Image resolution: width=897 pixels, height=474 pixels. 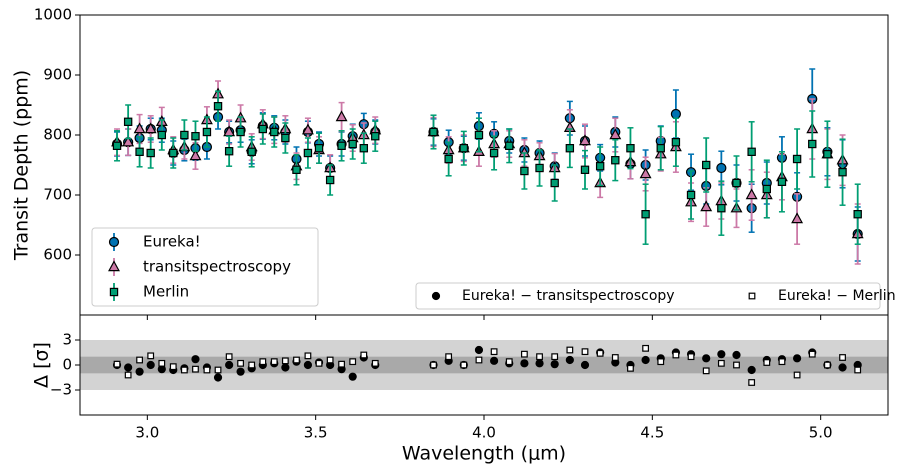 What do you see at coordinates (484, 454) in the screenshot?
I see `x-axis-label: Wavelength (μm)` at bounding box center [484, 454].